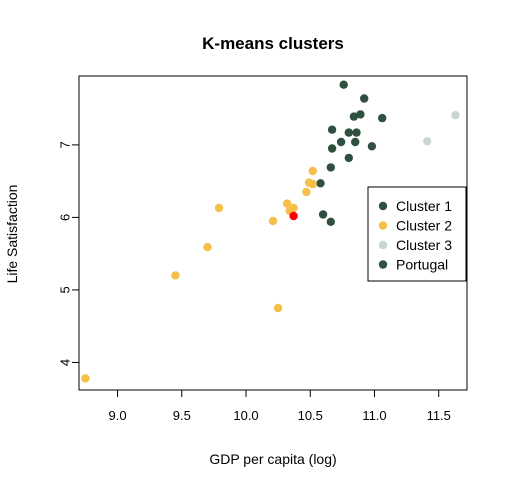 The height and width of the screenshot is (488, 508). Describe the element at coordinates (65, 144) in the screenshot. I see `y-tick-label-3: 7` at that location.